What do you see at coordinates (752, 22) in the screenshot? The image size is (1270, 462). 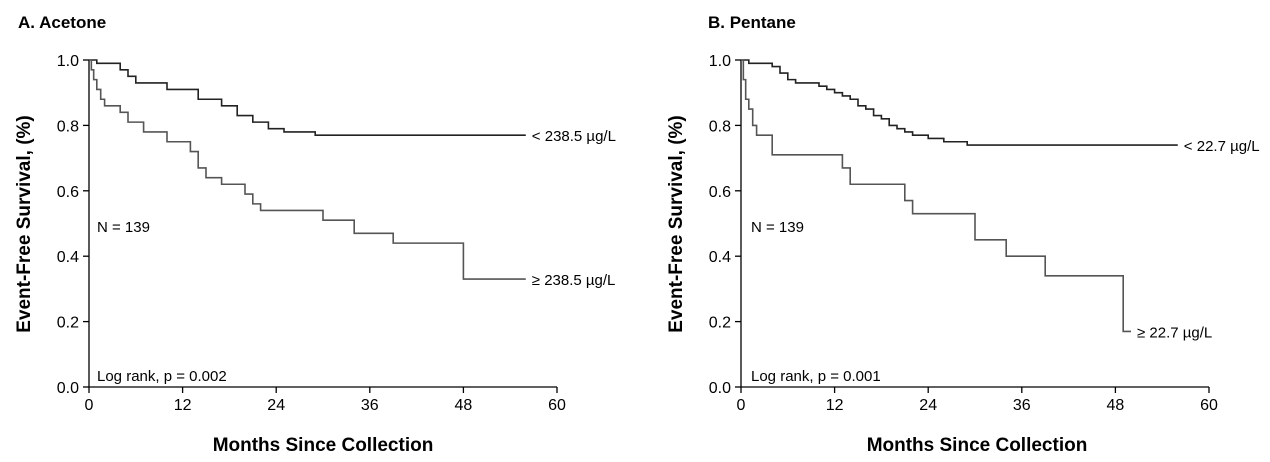 I see `chart-title: B. Pentane` at bounding box center [752, 22].